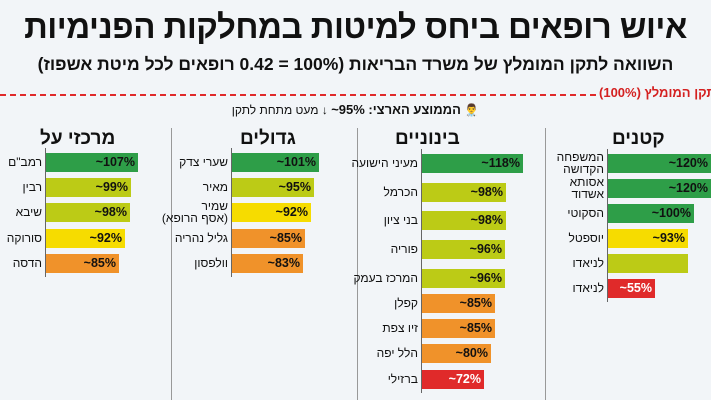 The width and height of the screenshot is (711, 400). Describe the element at coordinates (211, 263) in the screenshot. I see `category-label: וולפסון` at that location.